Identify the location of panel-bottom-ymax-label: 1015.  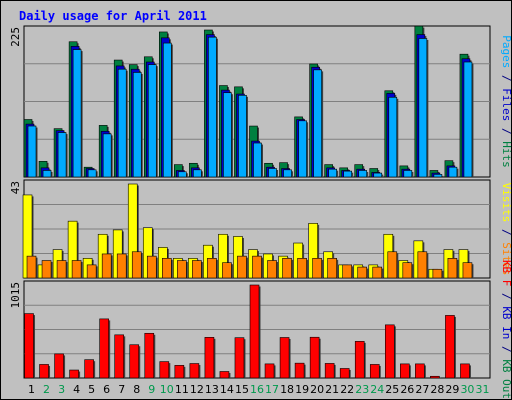
(15, 295).